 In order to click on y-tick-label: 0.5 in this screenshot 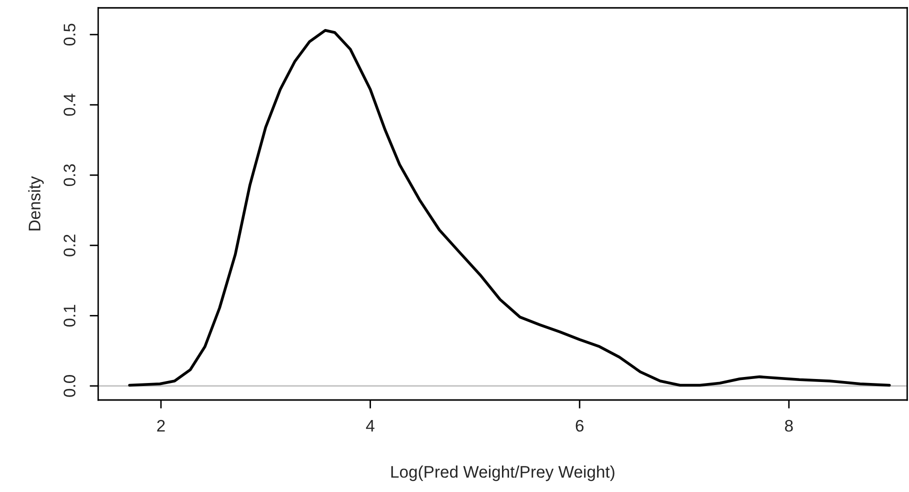, I will do `click(70, 35)`.